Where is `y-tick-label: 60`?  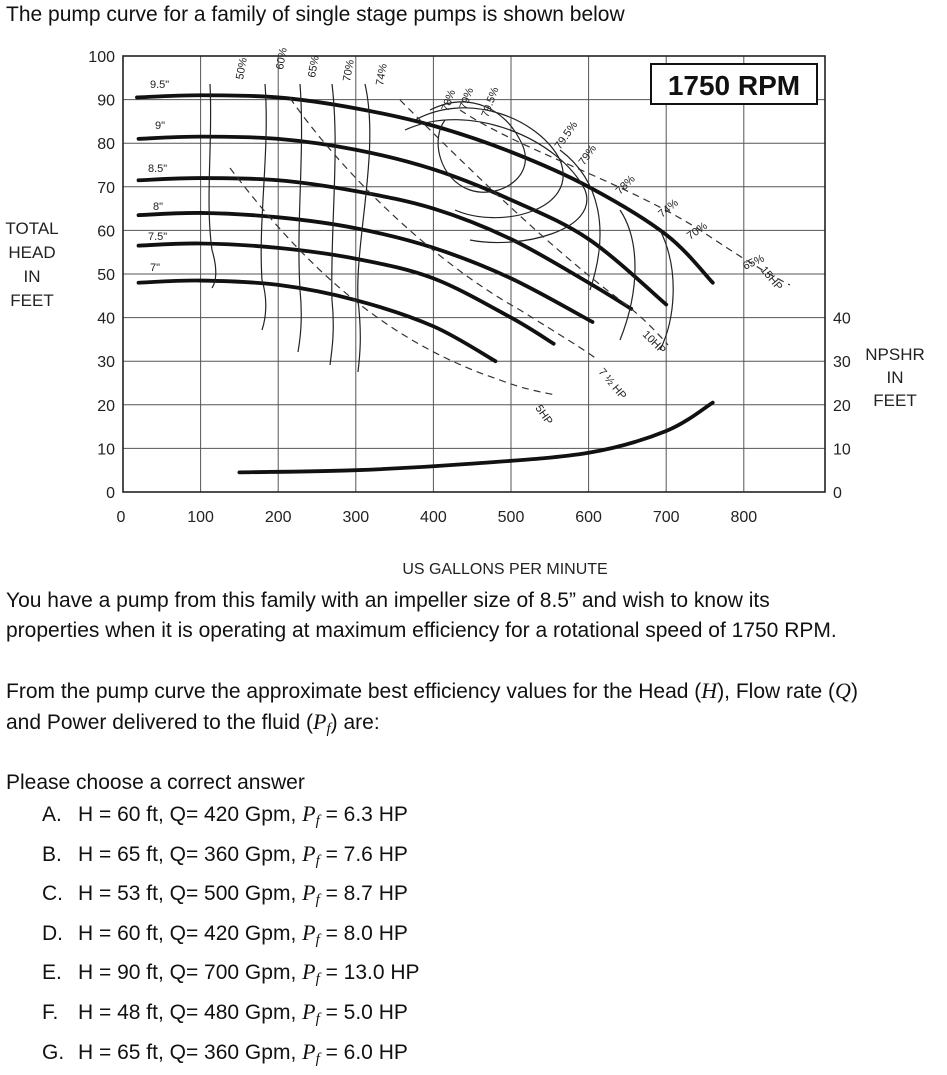
y-tick-label: 60 is located at coordinates (106, 231).